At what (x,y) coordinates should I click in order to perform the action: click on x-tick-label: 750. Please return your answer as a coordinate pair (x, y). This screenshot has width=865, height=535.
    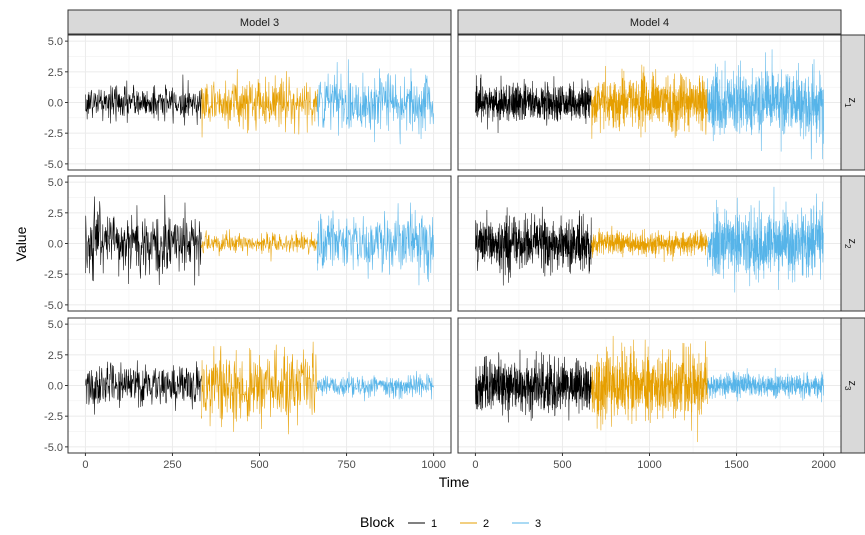
    Looking at the image, I should click on (346, 465).